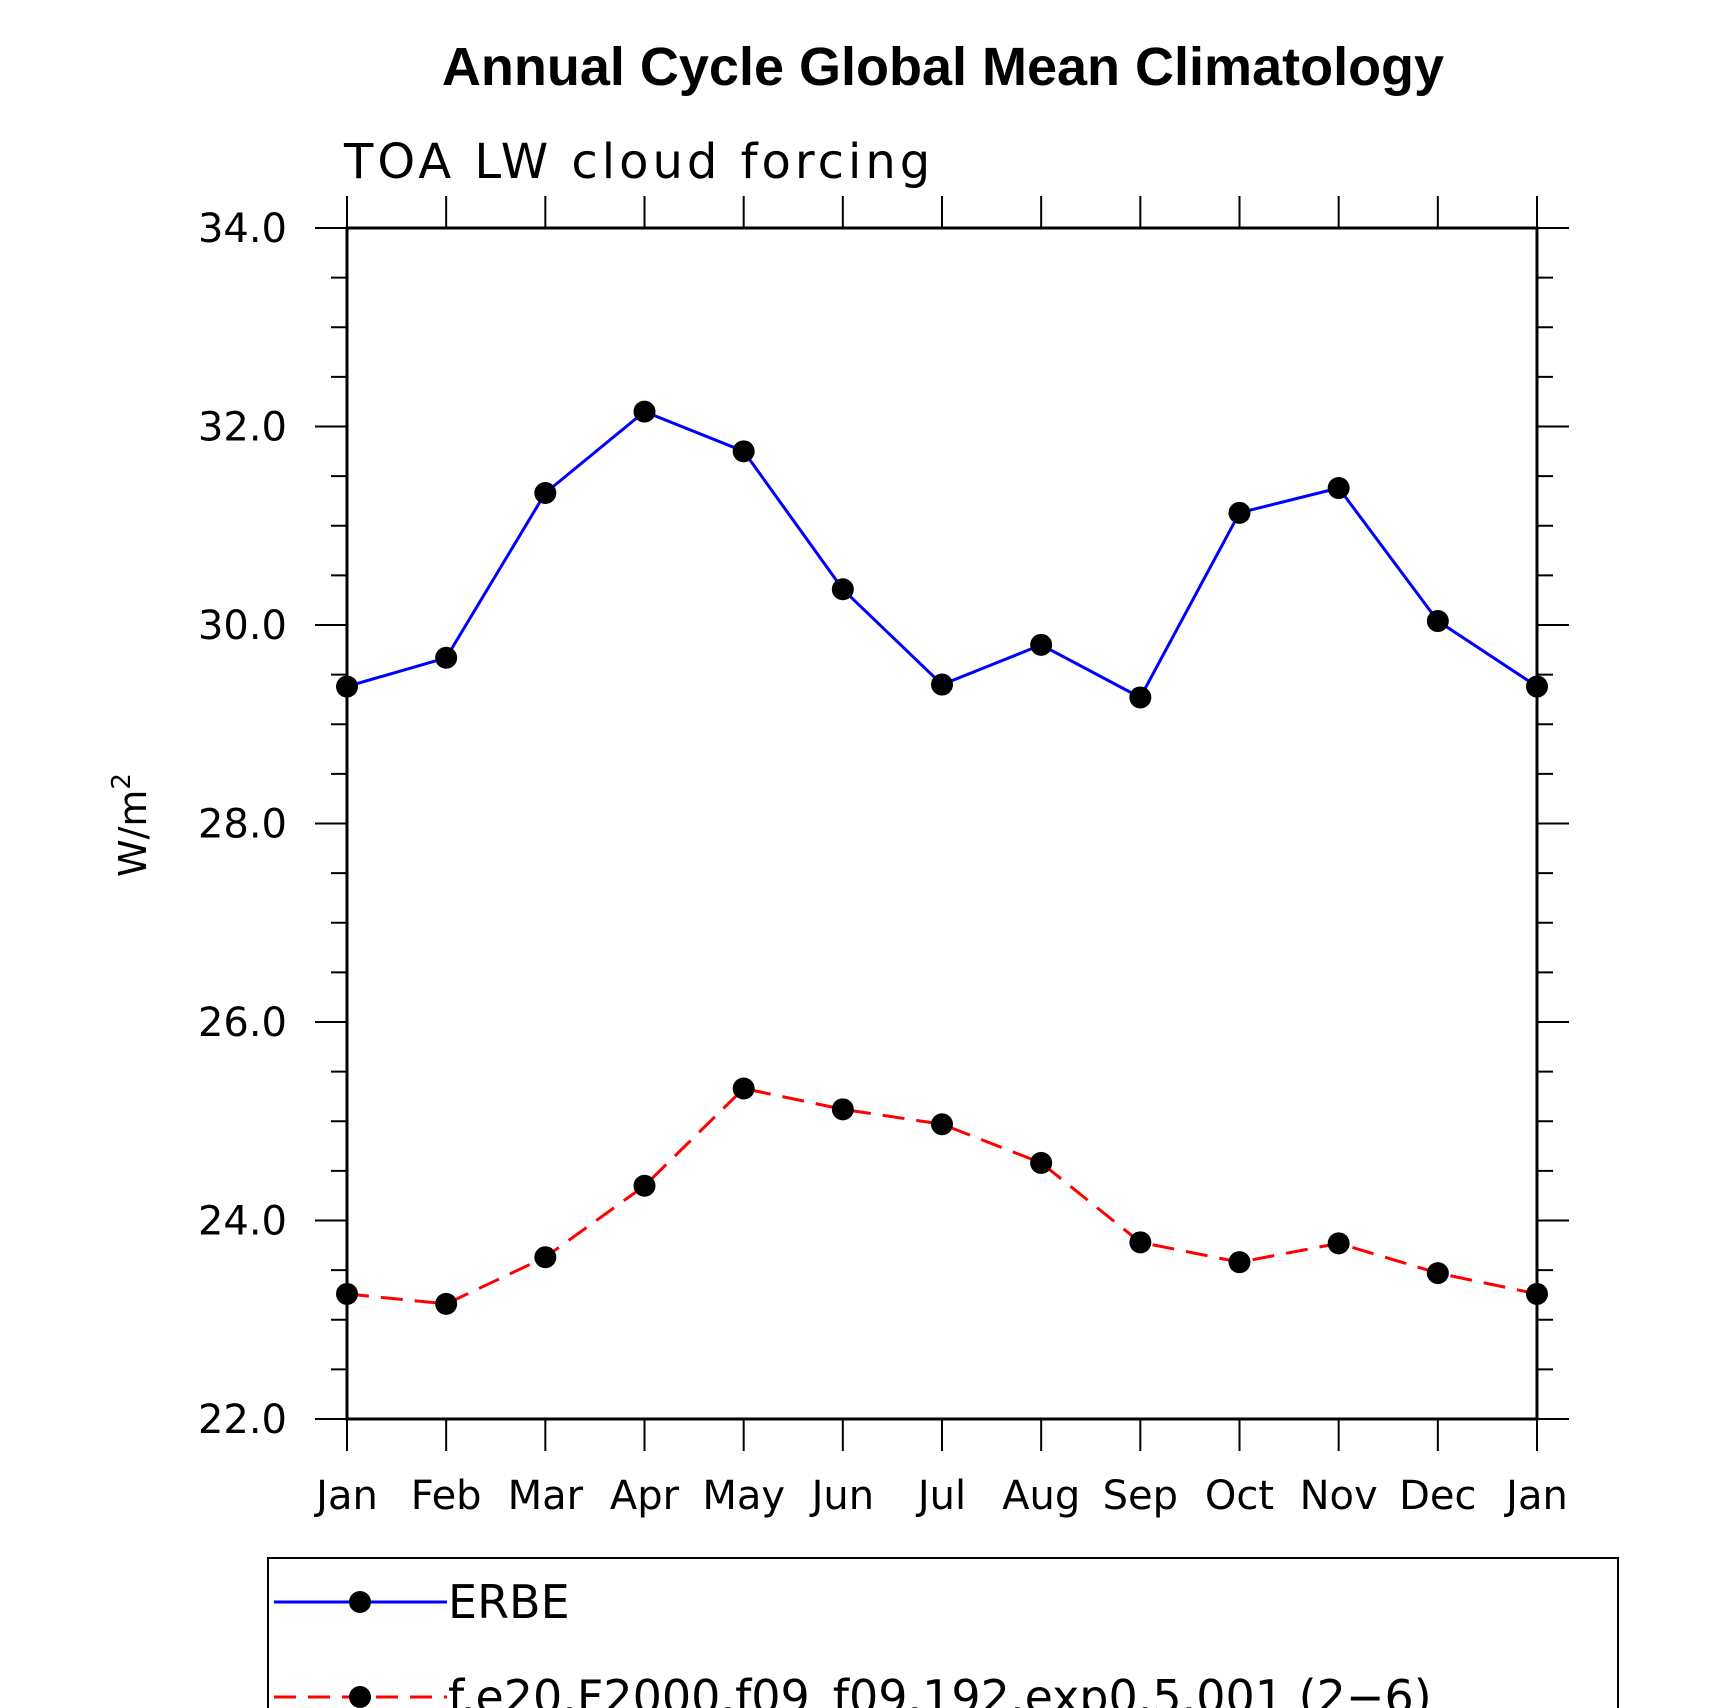 The width and height of the screenshot is (1710, 1708). What do you see at coordinates (842, 1496) in the screenshot?
I see `x-tick-label: Jun` at bounding box center [842, 1496].